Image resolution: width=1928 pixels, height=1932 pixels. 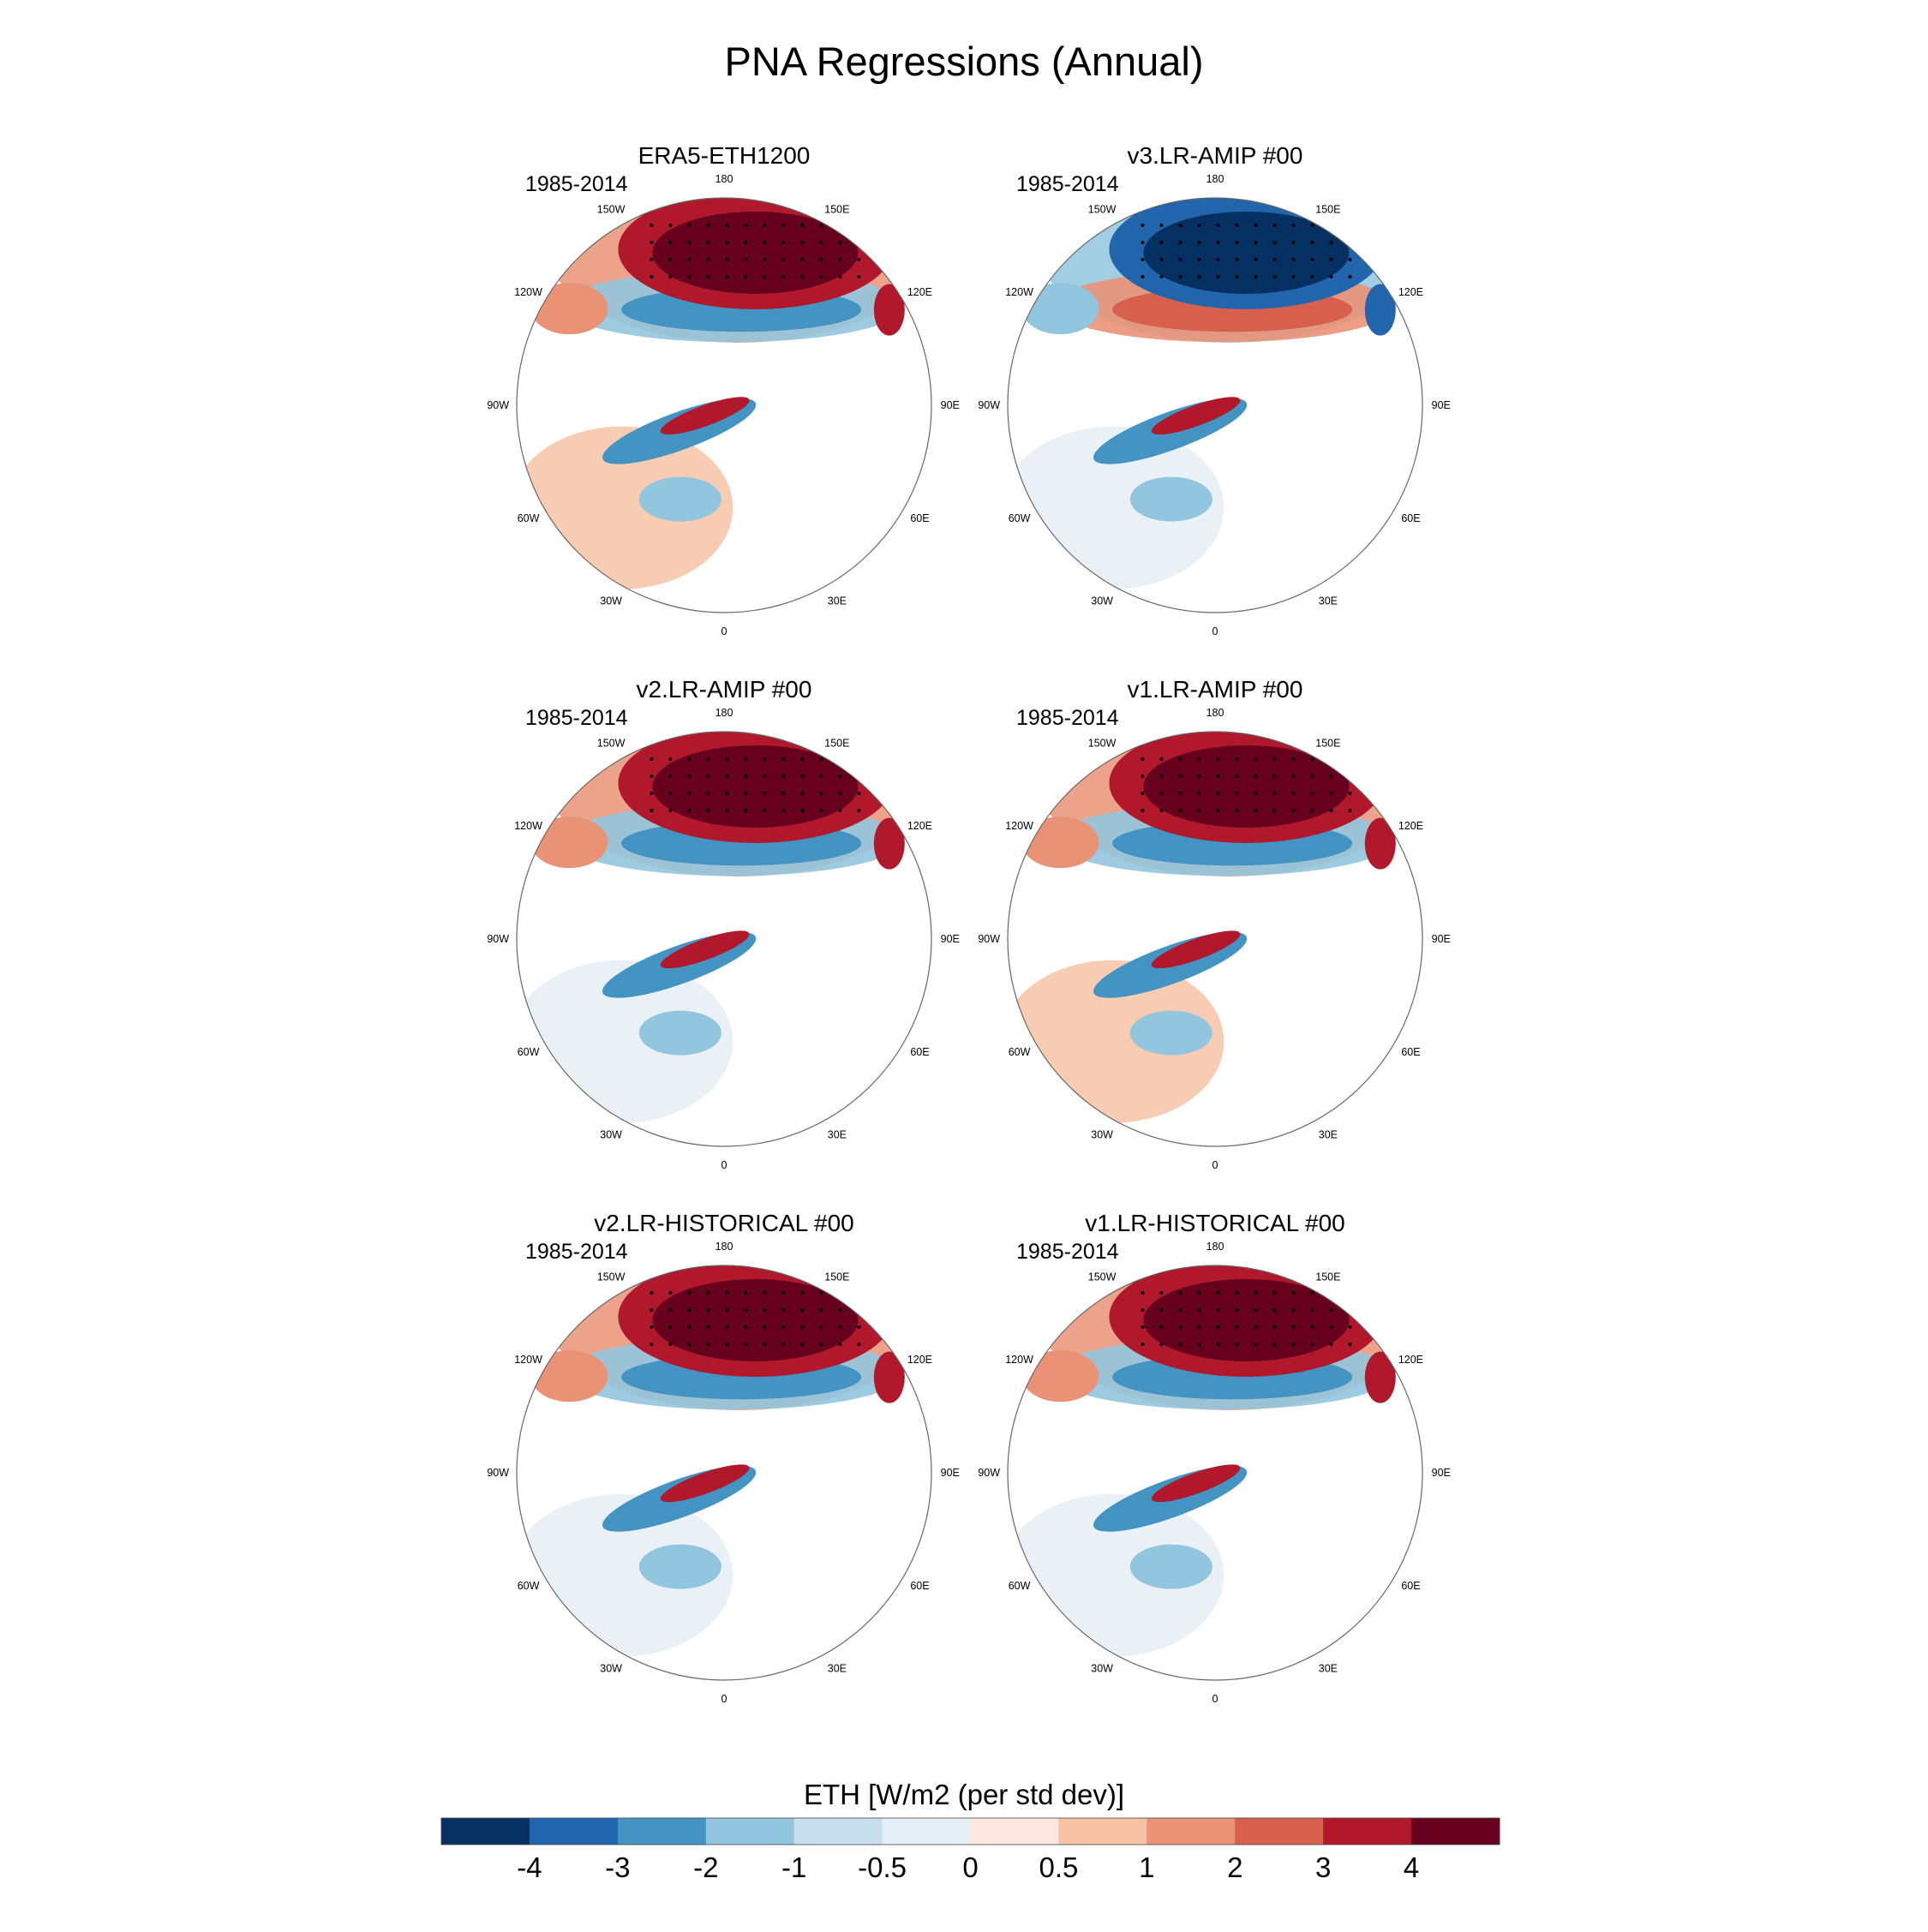 I want to click on longitude-label: 90W, so click(x=989, y=1473).